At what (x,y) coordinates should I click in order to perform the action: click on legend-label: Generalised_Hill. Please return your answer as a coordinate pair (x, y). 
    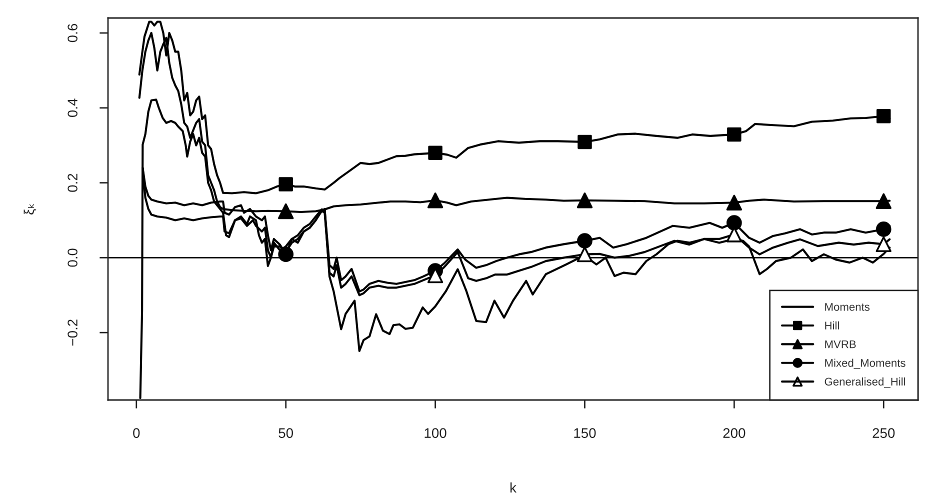
    Looking at the image, I should click on (865, 382).